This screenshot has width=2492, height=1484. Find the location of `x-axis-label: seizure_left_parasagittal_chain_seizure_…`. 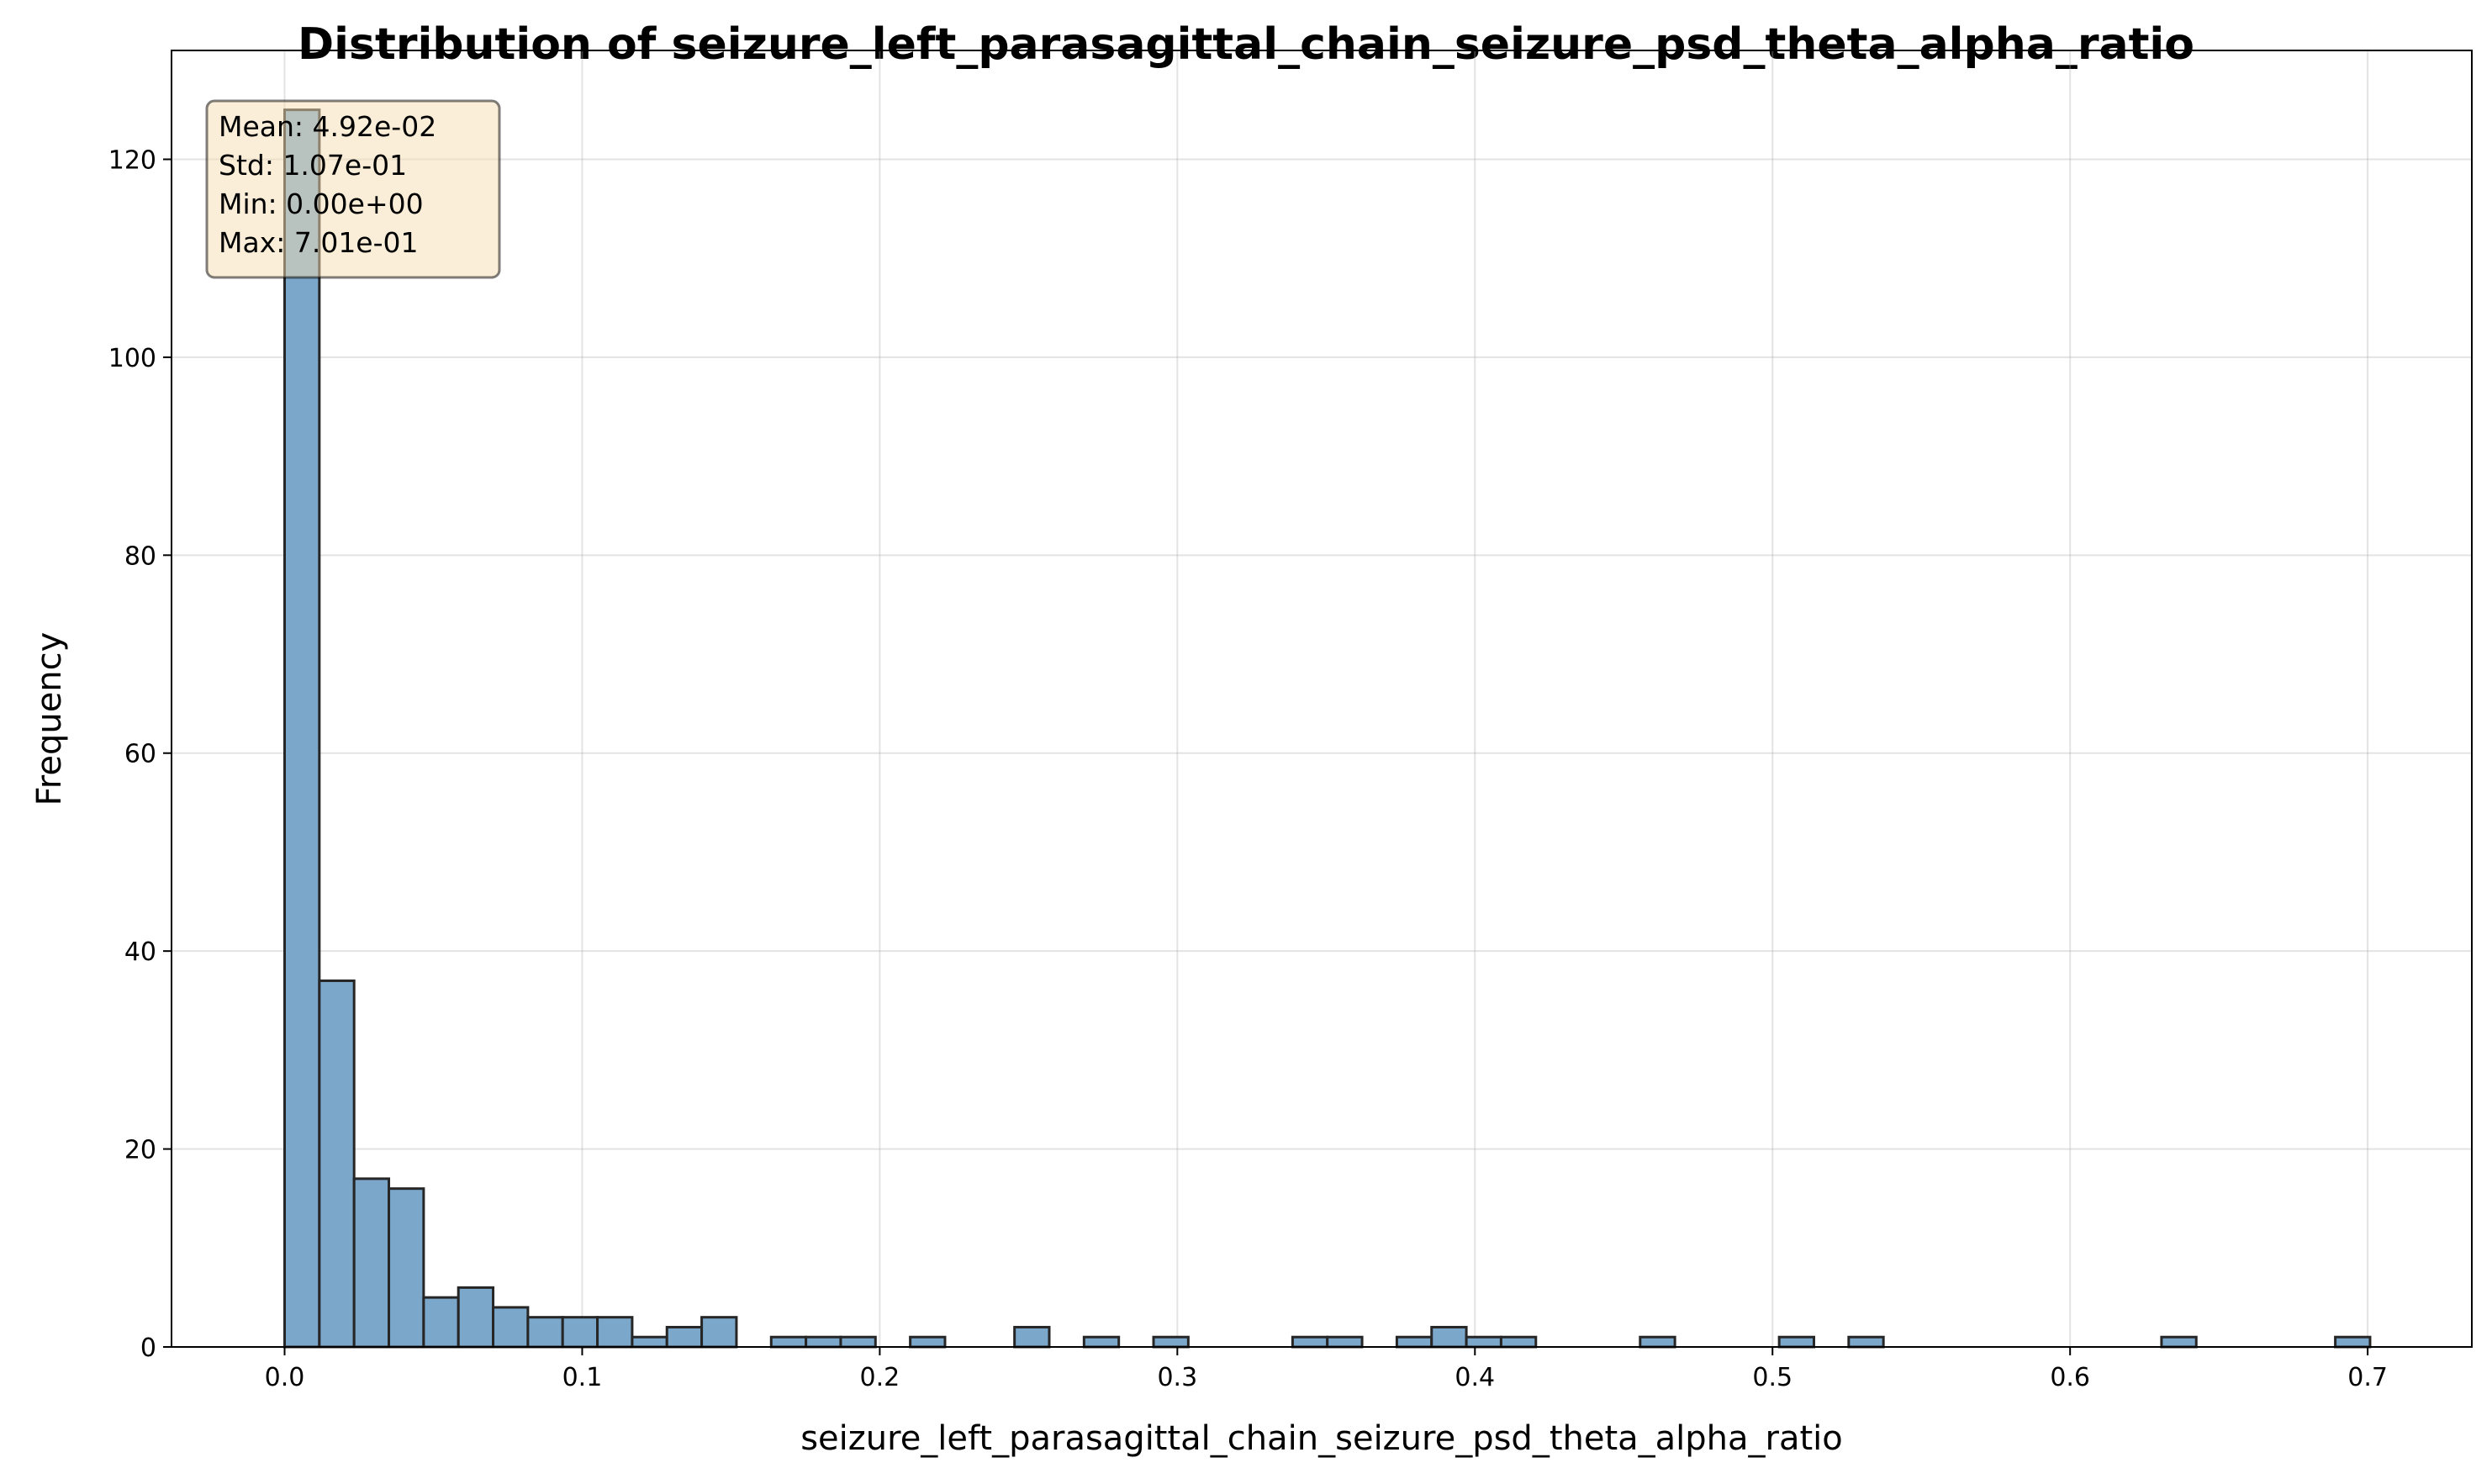

x-axis-label: seizure_left_parasagittal_chain_seizure_… is located at coordinates (1321, 1438).